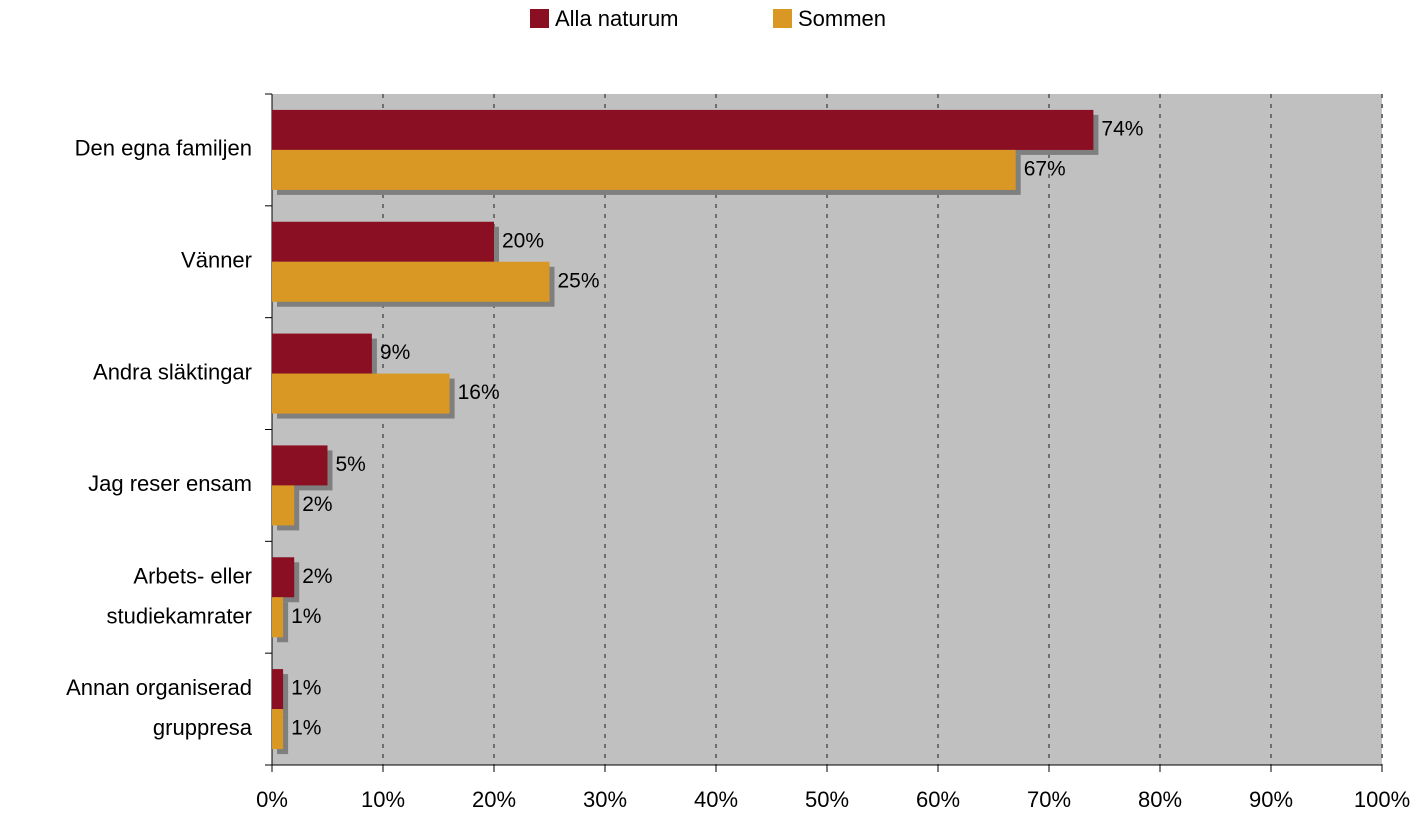 The image size is (1425, 813). I want to click on y-tick-label: Den egna familjen, so click(163, 148).